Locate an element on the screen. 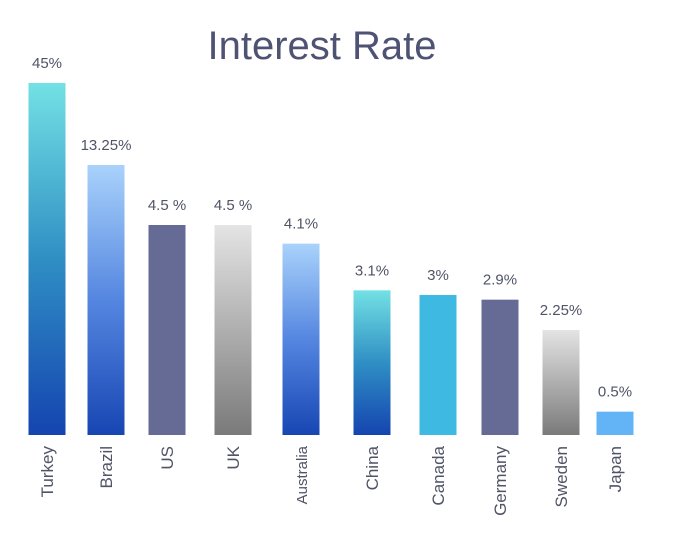  chart-title: Interest Rate is located at coordinates (321, 46).